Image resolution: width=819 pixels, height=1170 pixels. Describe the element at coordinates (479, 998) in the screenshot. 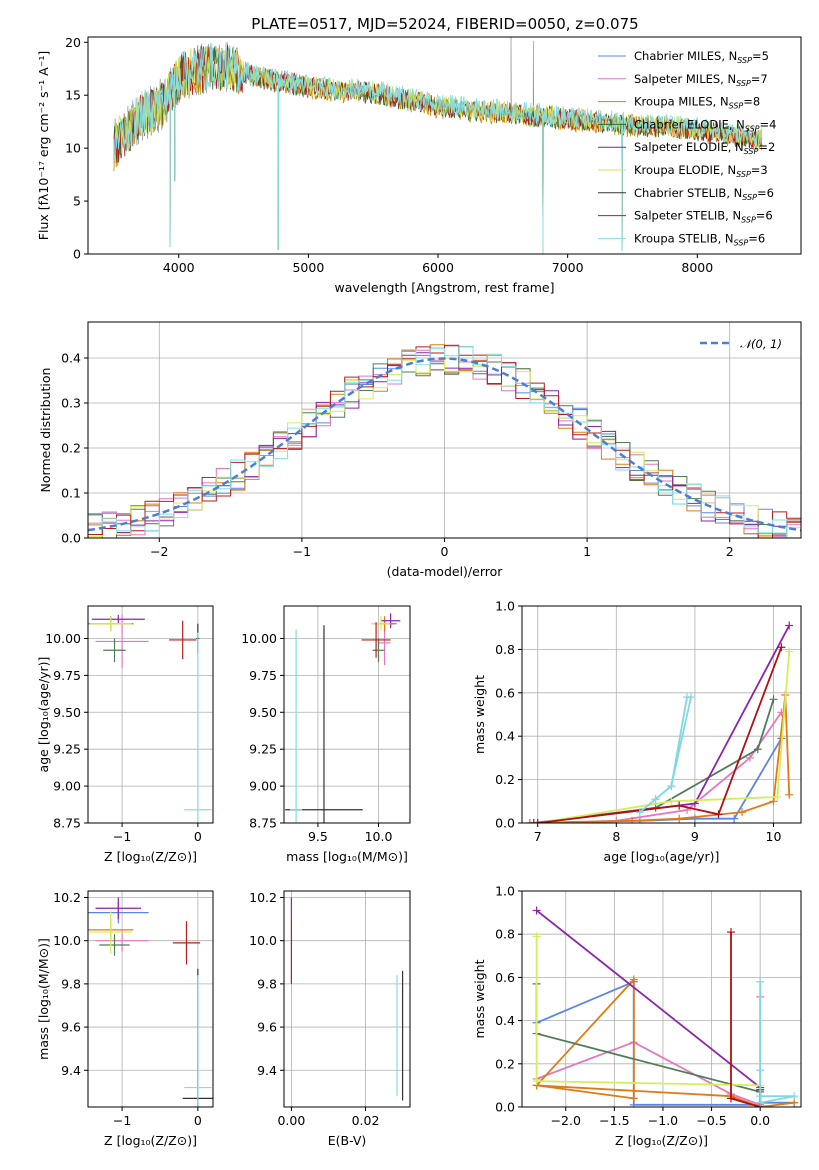

I see `y-axis-label: mass weight` at that location.